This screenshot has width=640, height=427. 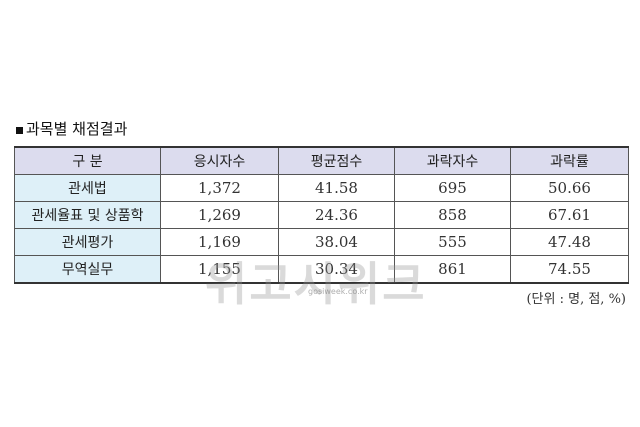 What do you see at coordinates (569, 160) in the screenshot?
I see `header-fail-rate: 과락률` at bounding box center [569, 160].